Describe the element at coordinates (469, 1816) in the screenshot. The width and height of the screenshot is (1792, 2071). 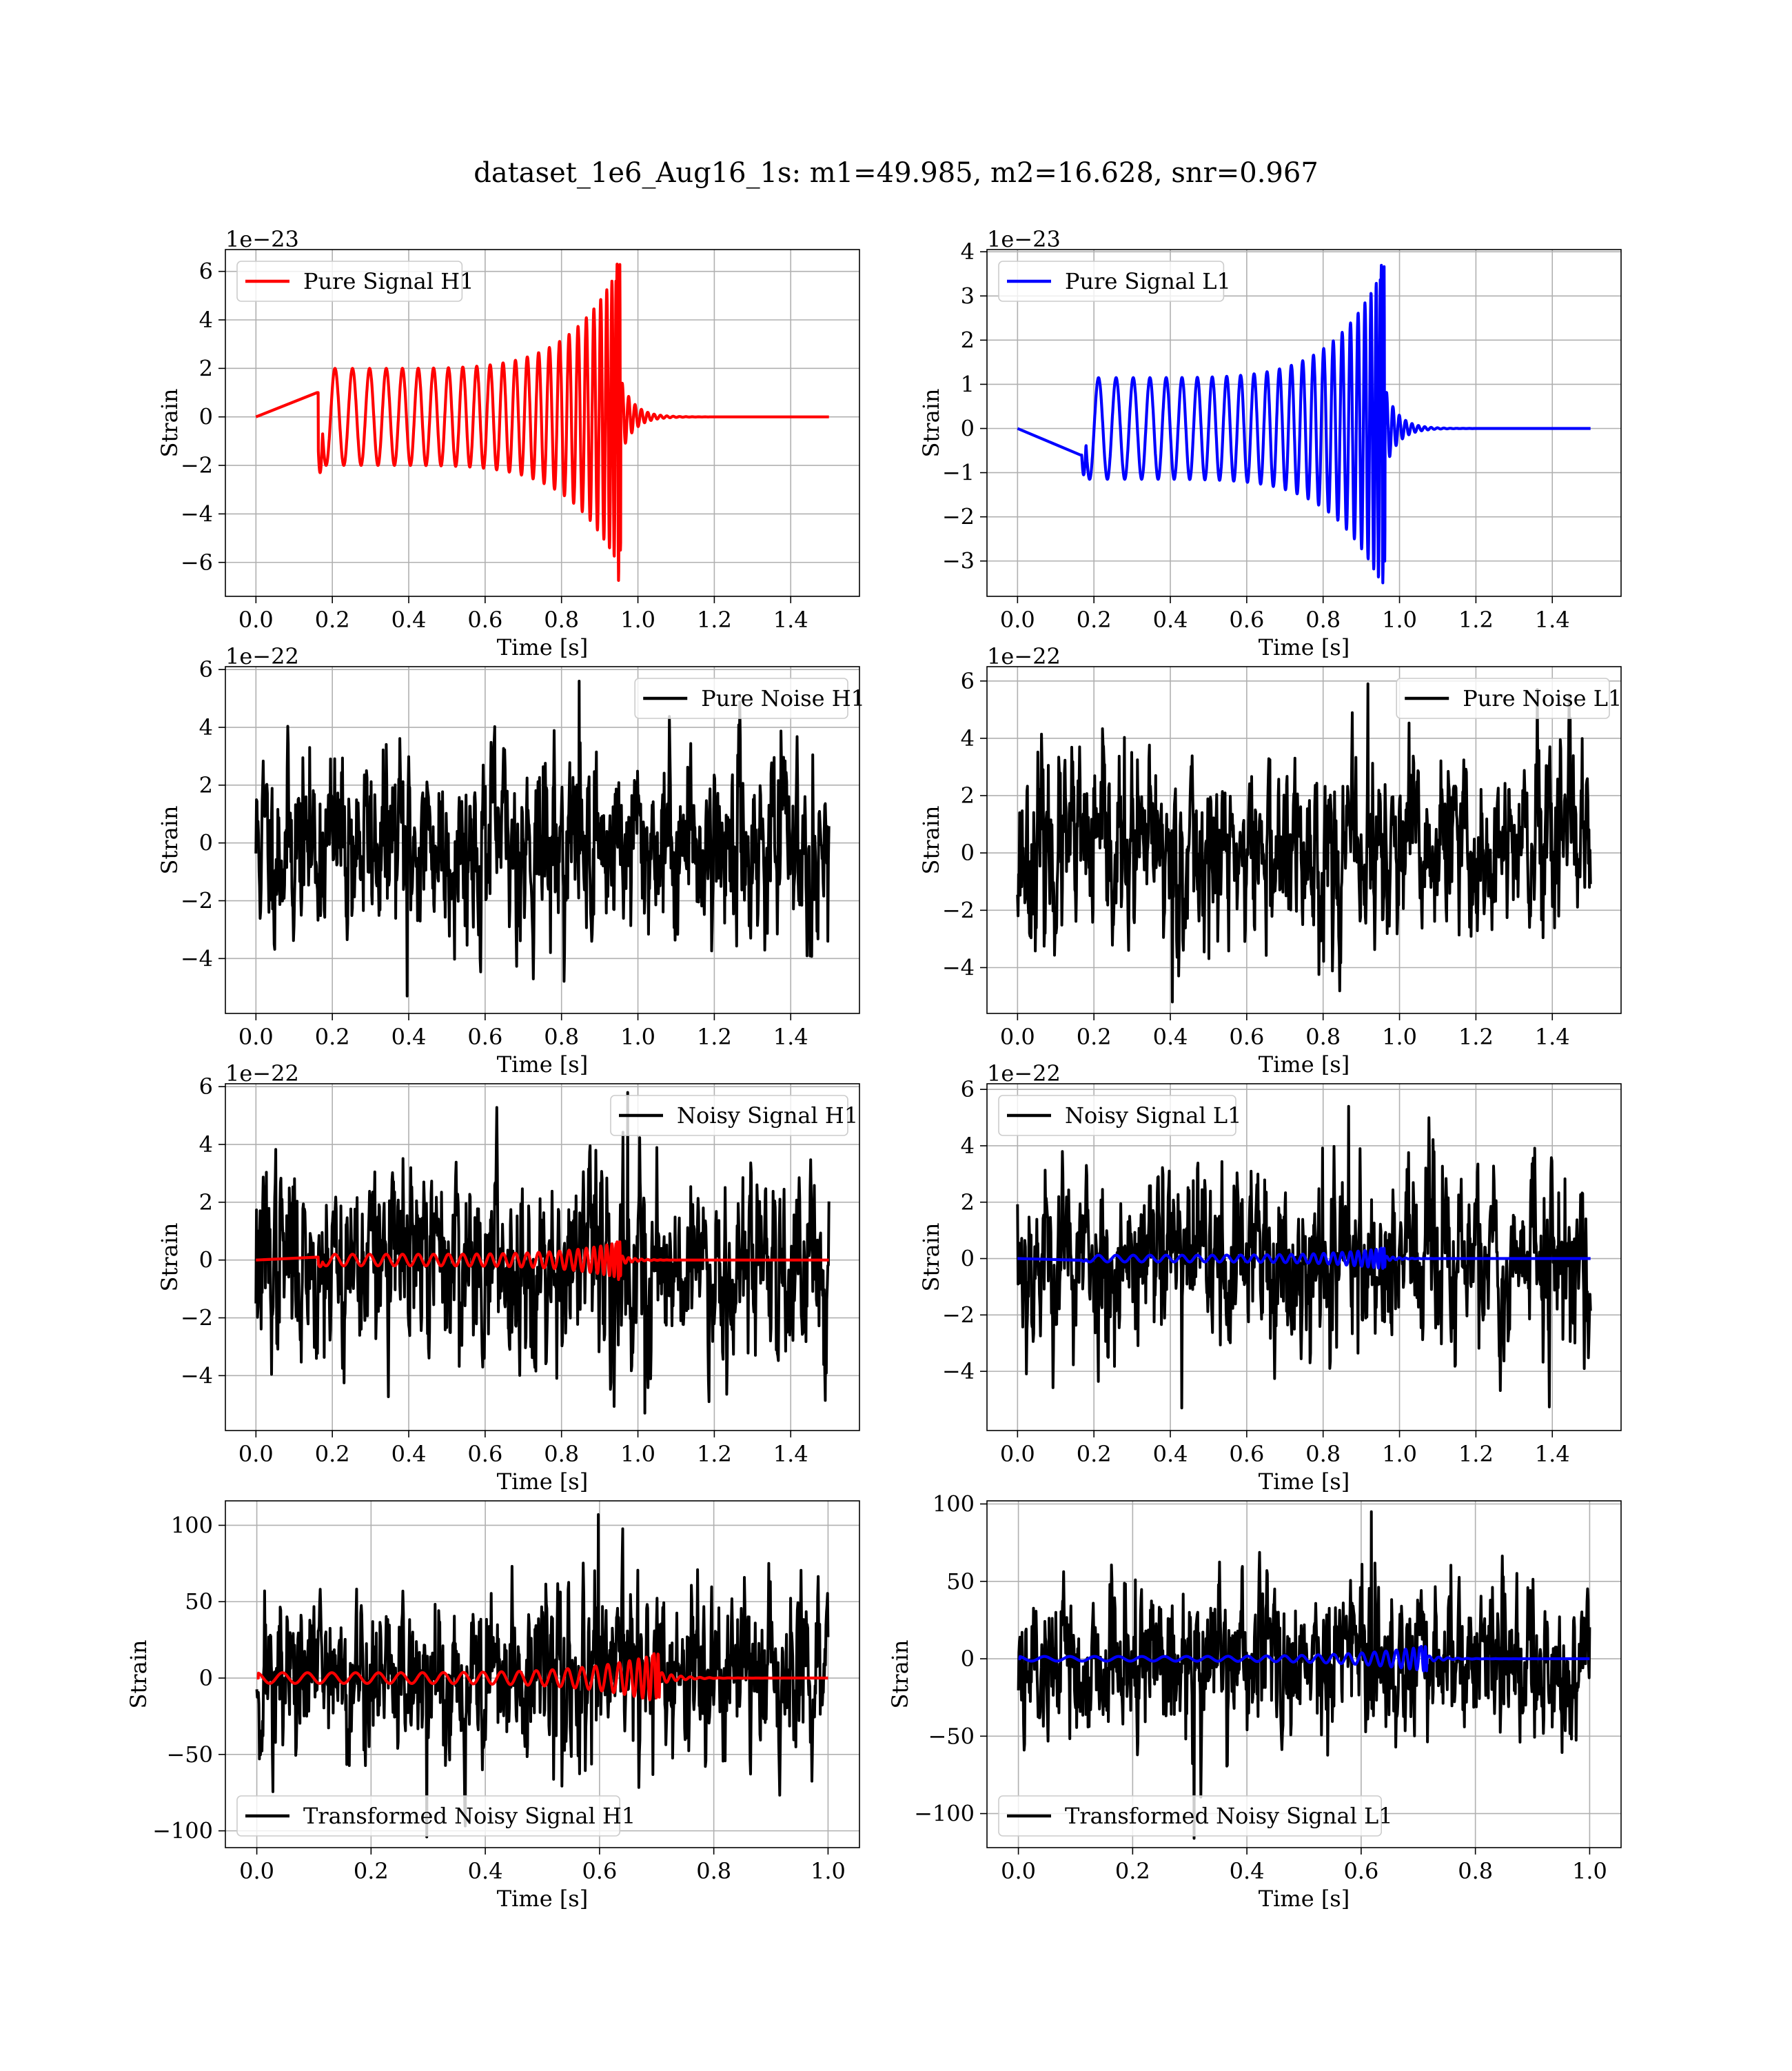
I see `legend-label: Transformed Noisy Signal H1` at that location.